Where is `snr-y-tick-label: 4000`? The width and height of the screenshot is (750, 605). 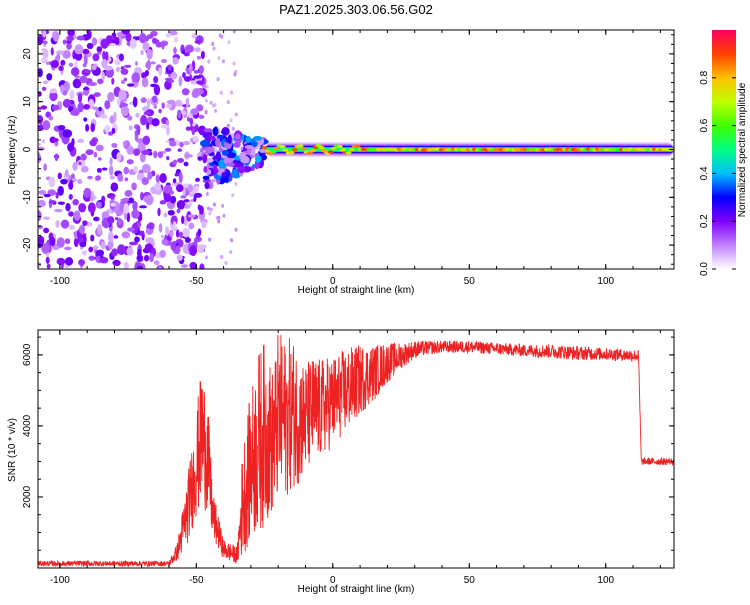
snr-y-tick-label: 4000 is located at coordinates (27, 425).